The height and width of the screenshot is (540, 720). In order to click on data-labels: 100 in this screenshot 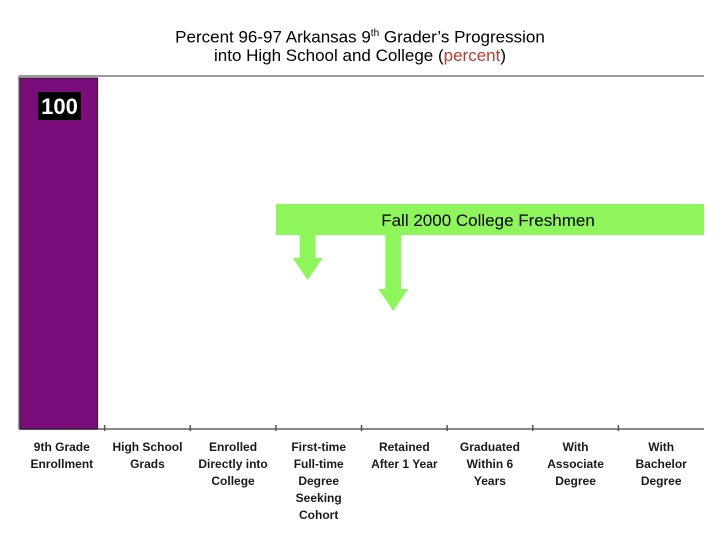, I will do `click(59, 106)`.